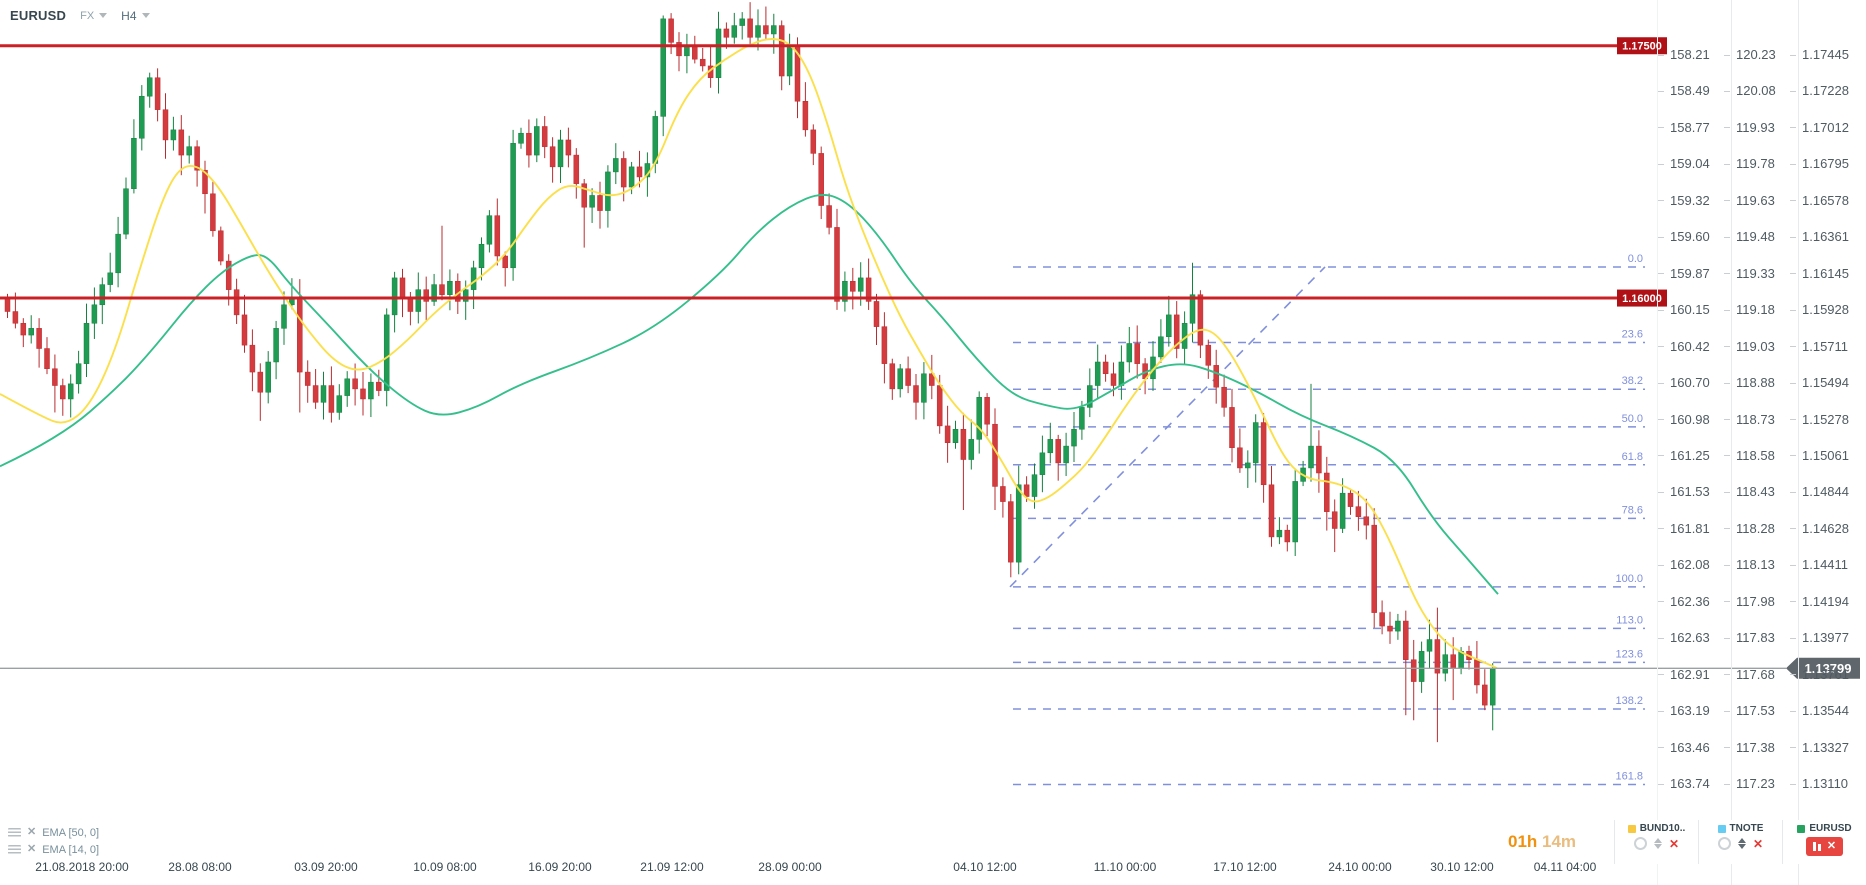  What do you see at coordinates (94, 16) in the screenshot?
I see `market-dropdown: FX` at bounding box center [94, 16].